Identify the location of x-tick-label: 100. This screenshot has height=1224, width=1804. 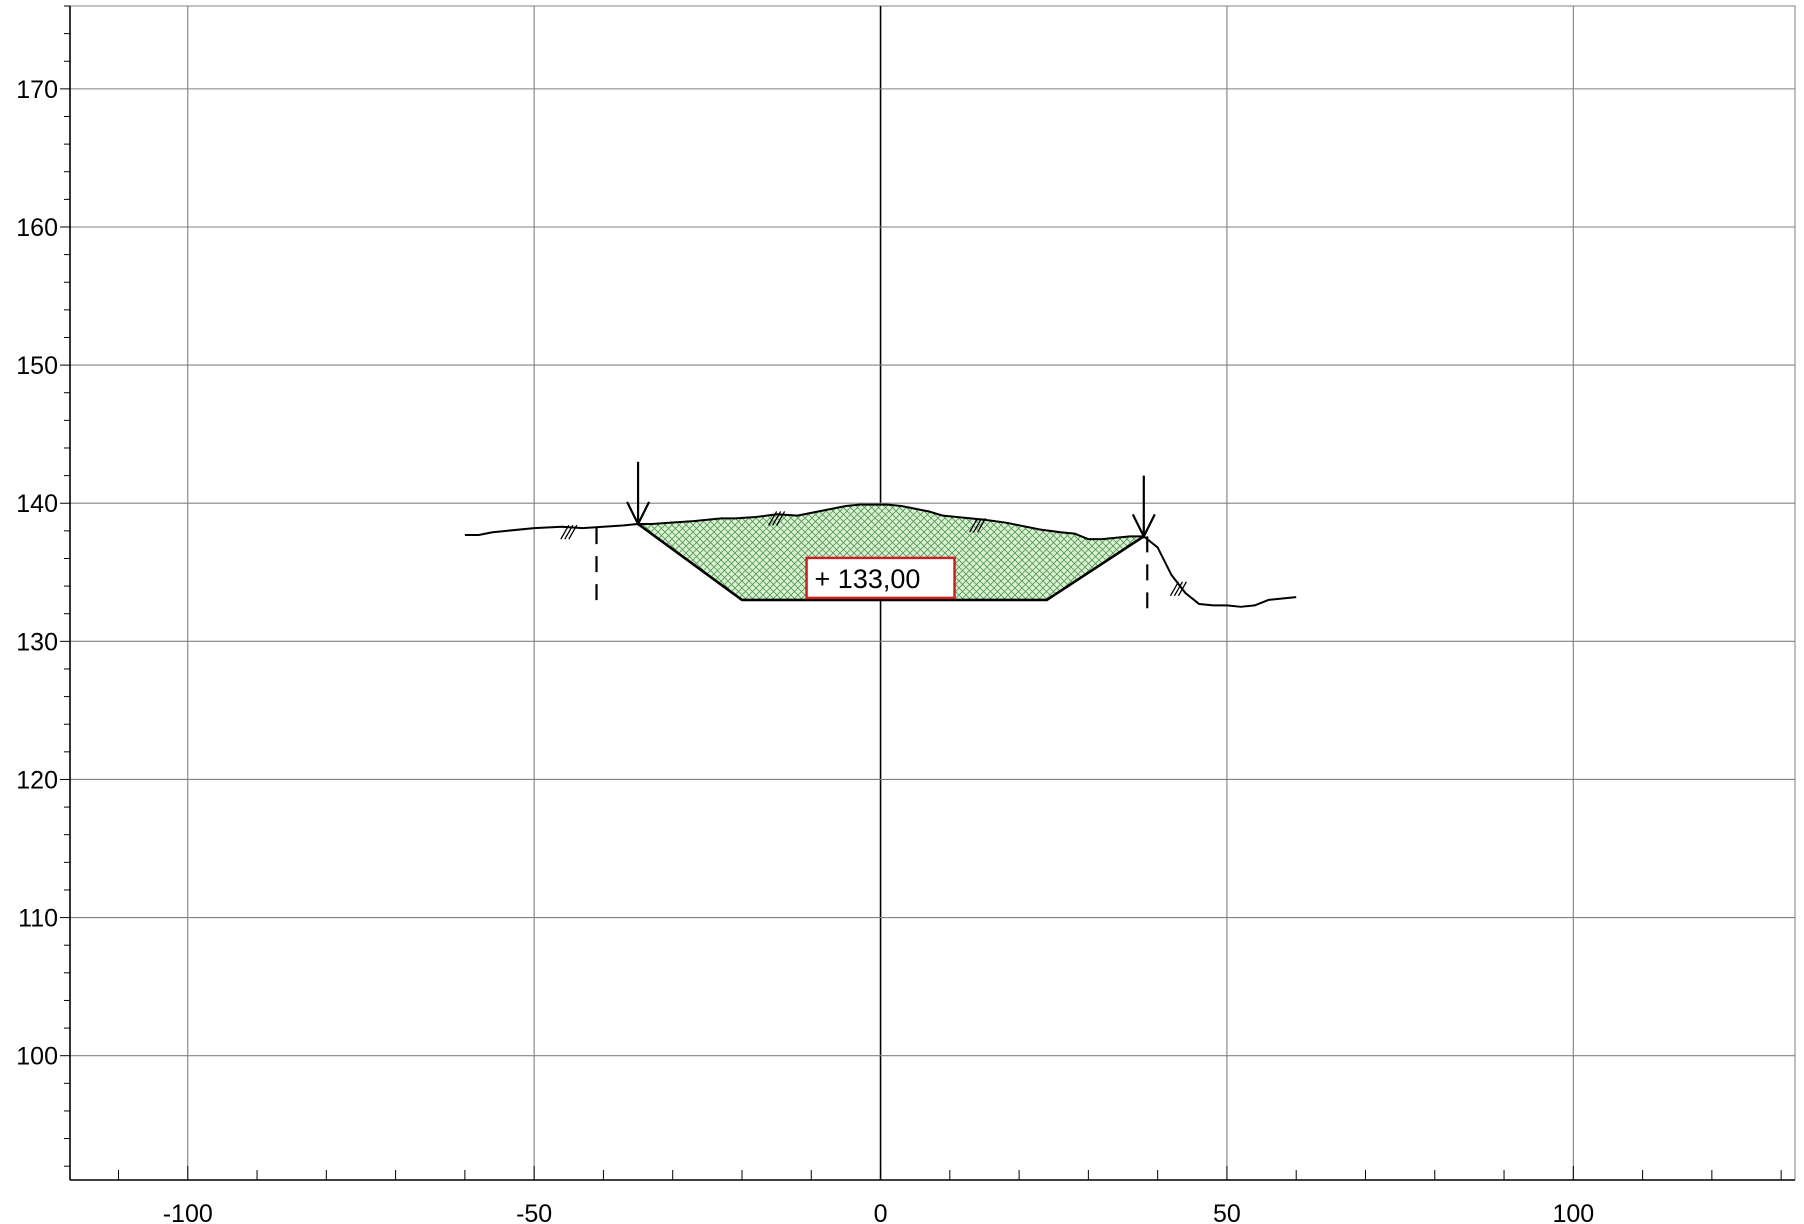
(1573, 1212).